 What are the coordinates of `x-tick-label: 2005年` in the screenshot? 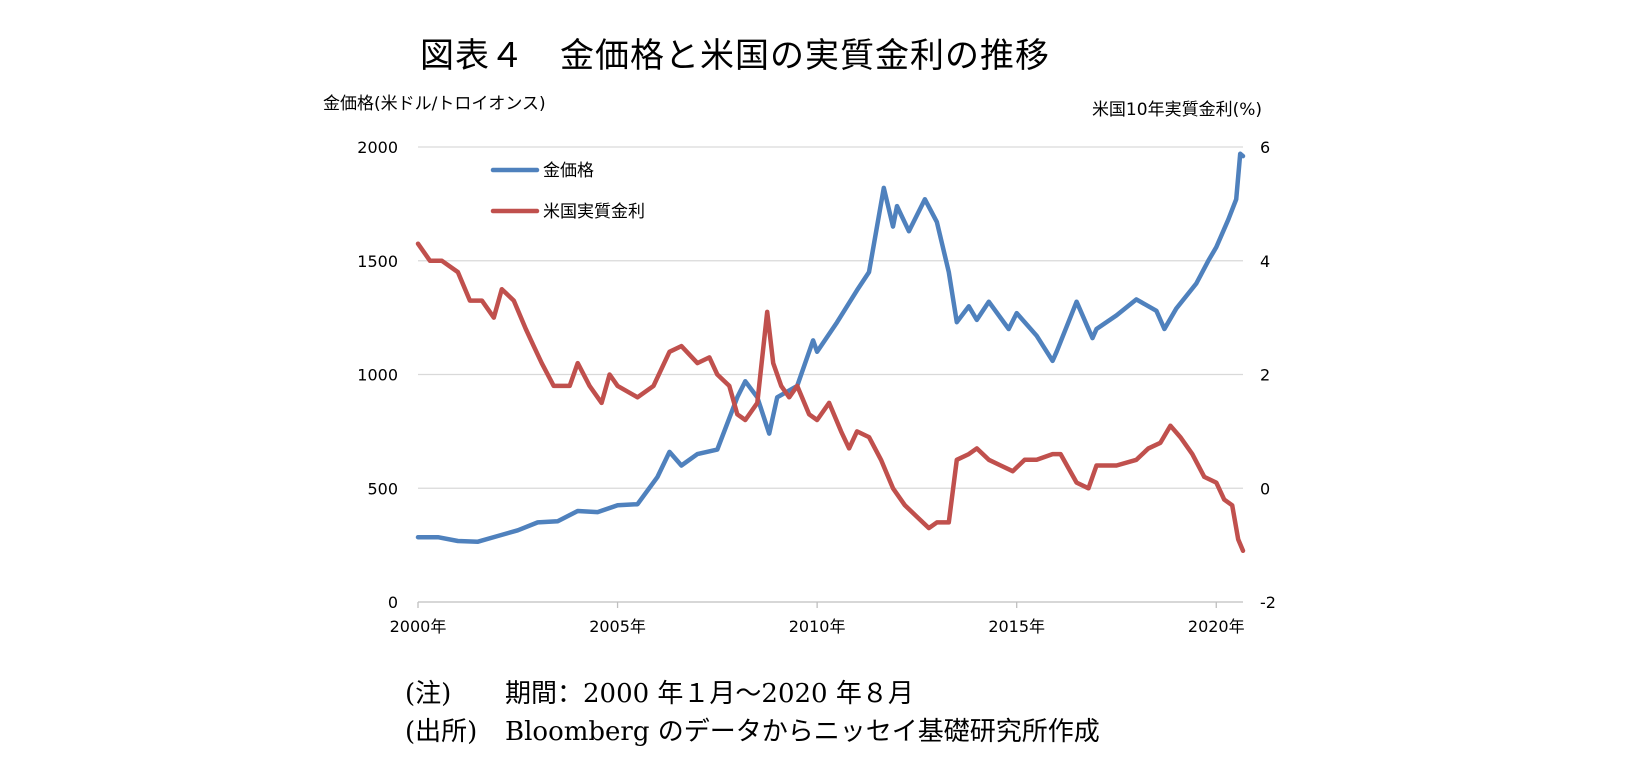 It's located at (617, 626).